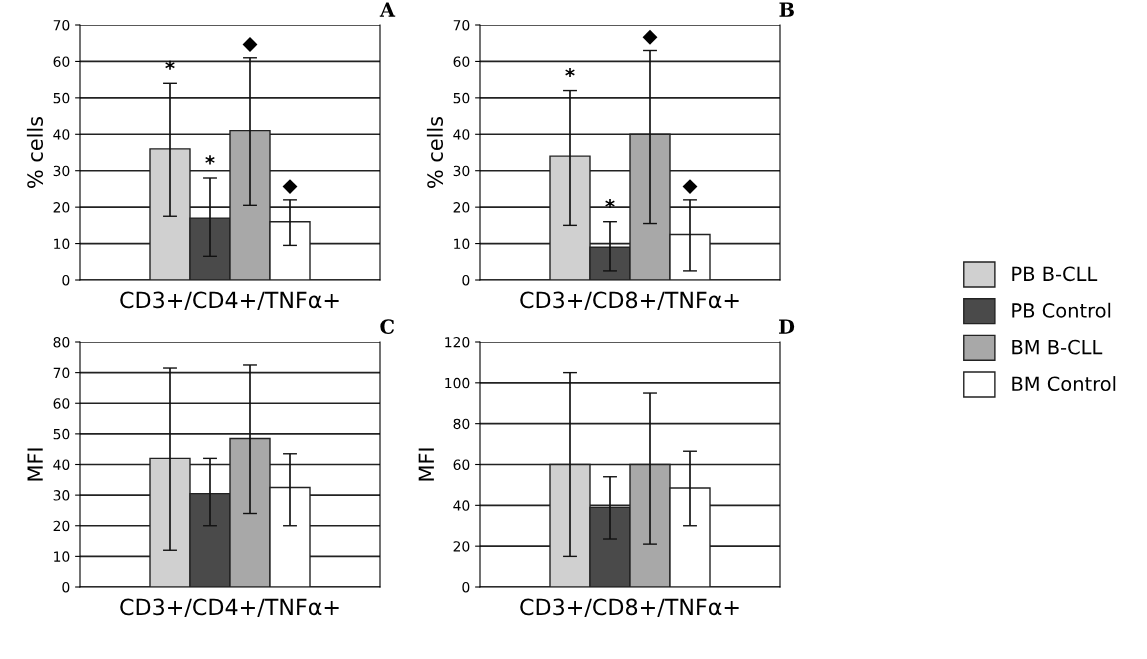 The height and width of the screenshot is (659, 1147). Describe the element at coordinates (787, 326) in the screenshot. I see `chart-title: D` at that location.